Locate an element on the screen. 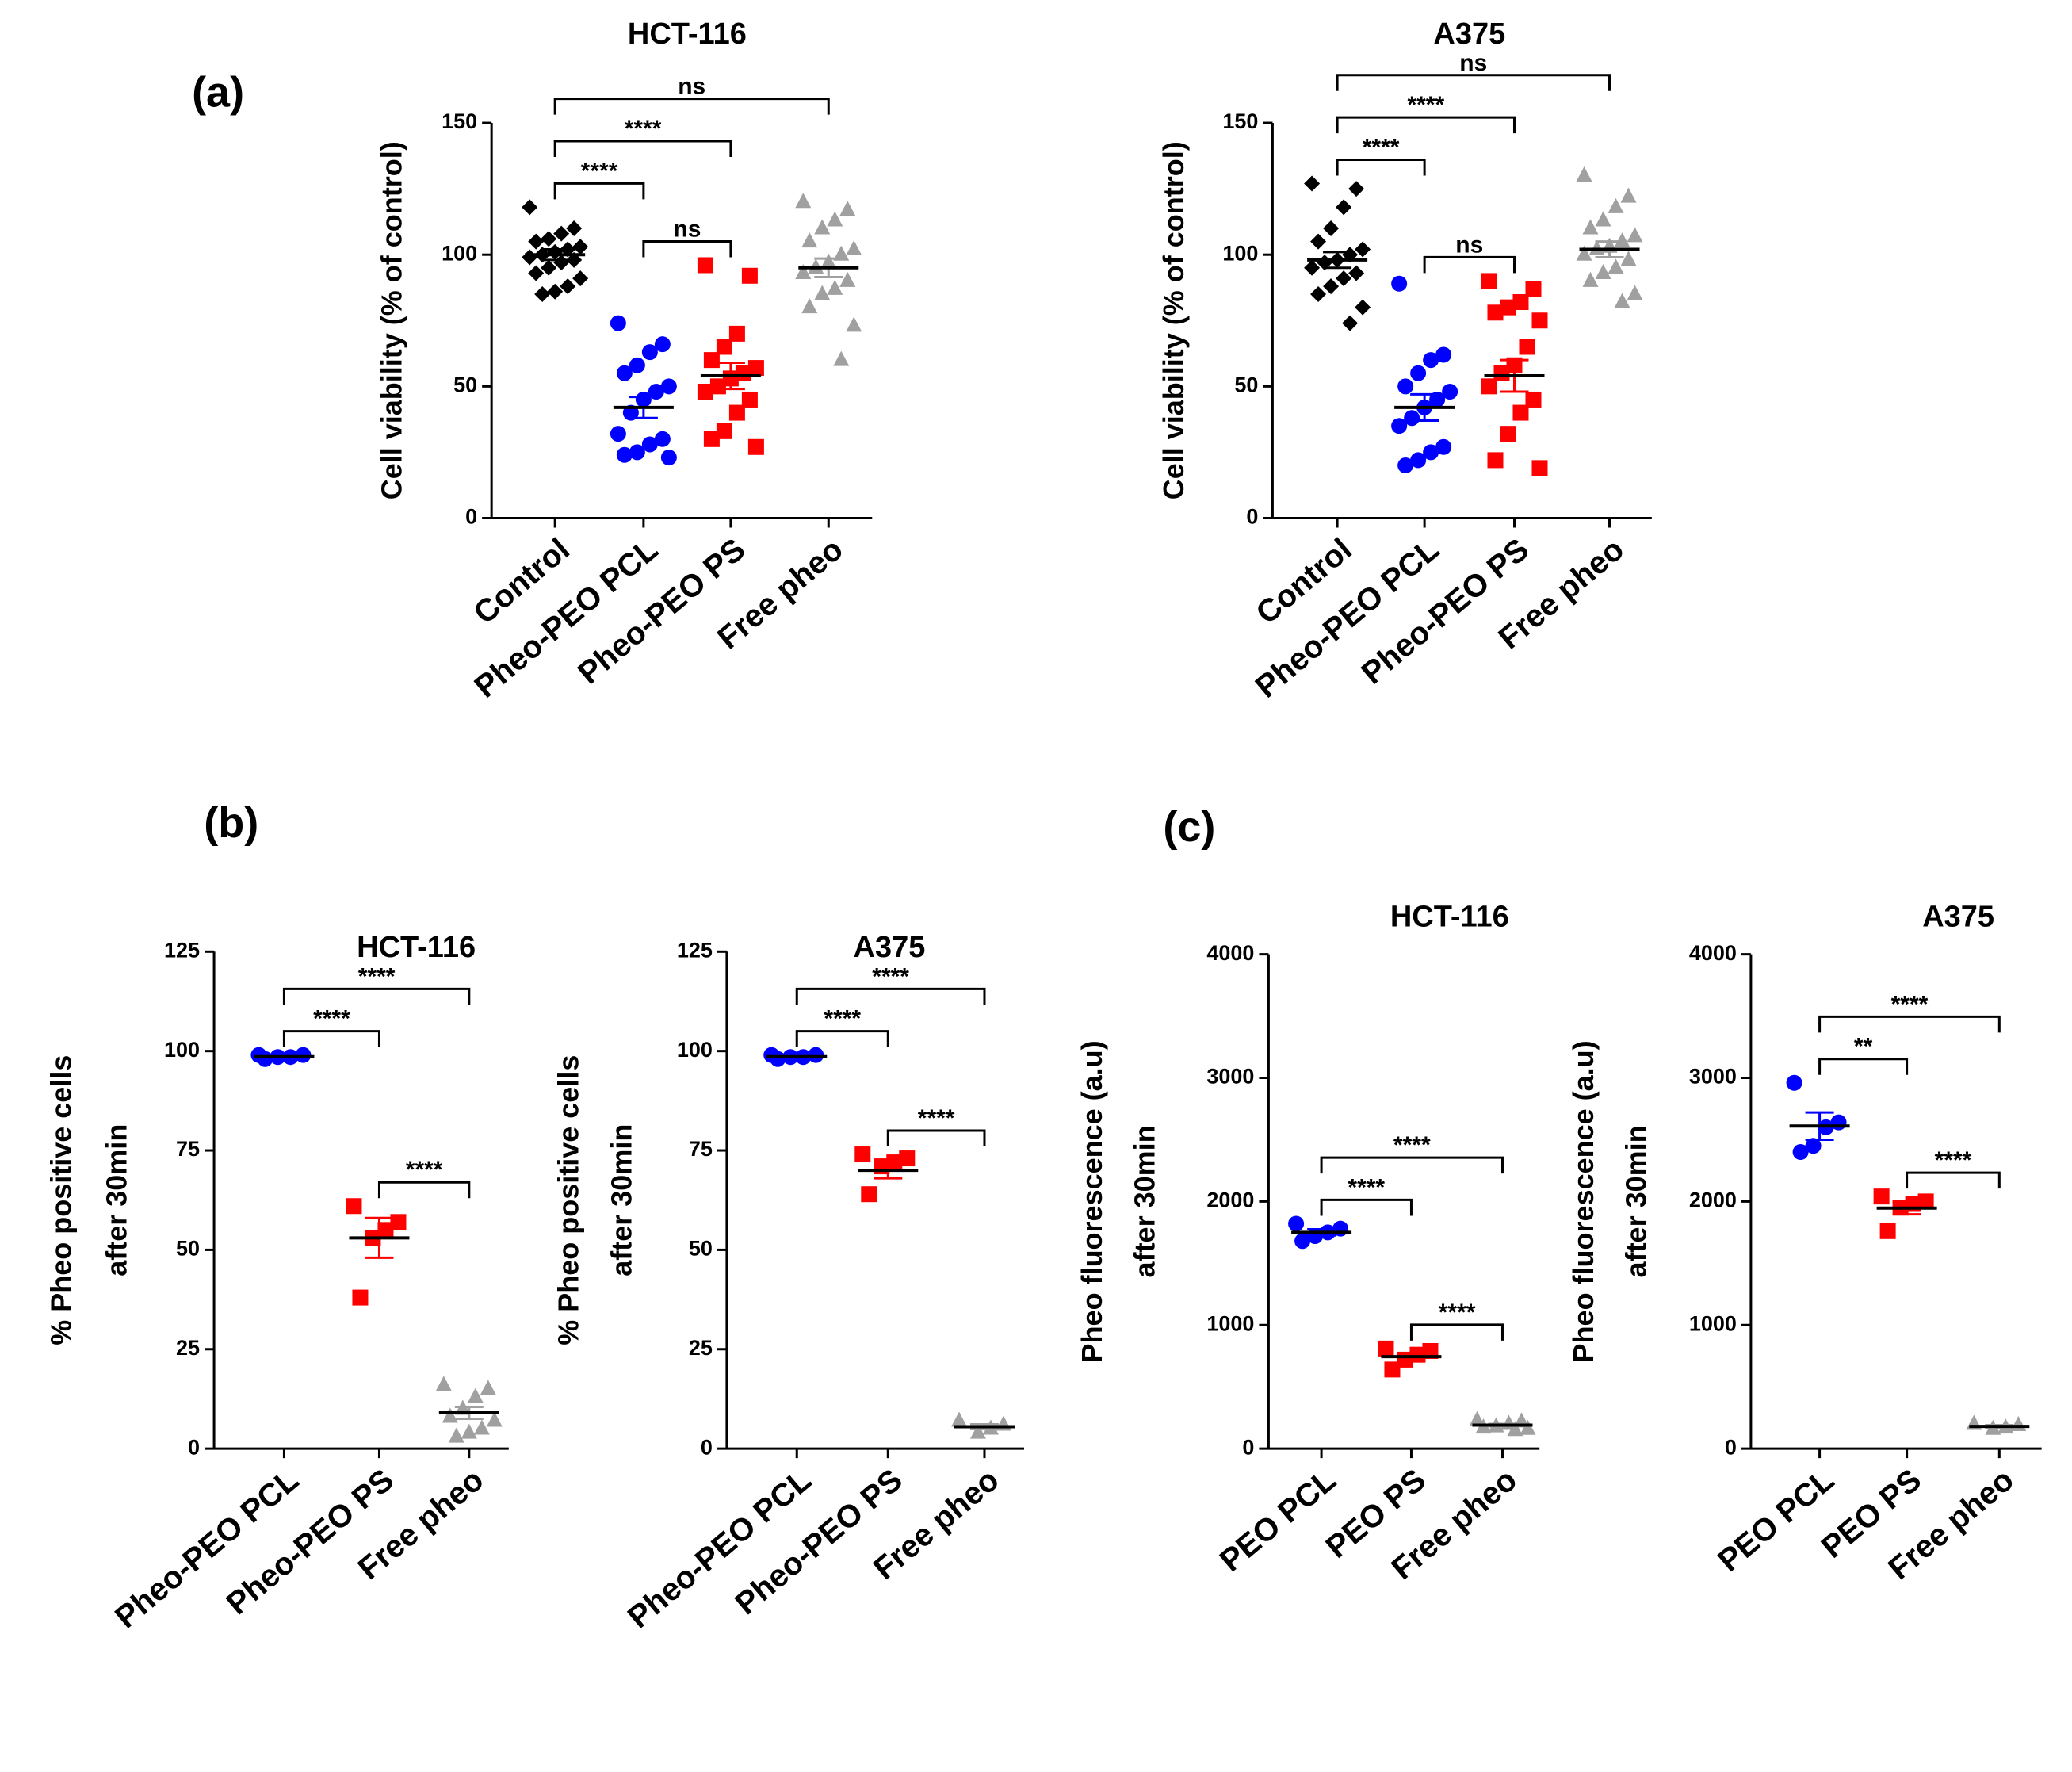 This screenshot has width=2072, height=1772. y-axis-label: after 30min is located at coordinates (117, 1200).